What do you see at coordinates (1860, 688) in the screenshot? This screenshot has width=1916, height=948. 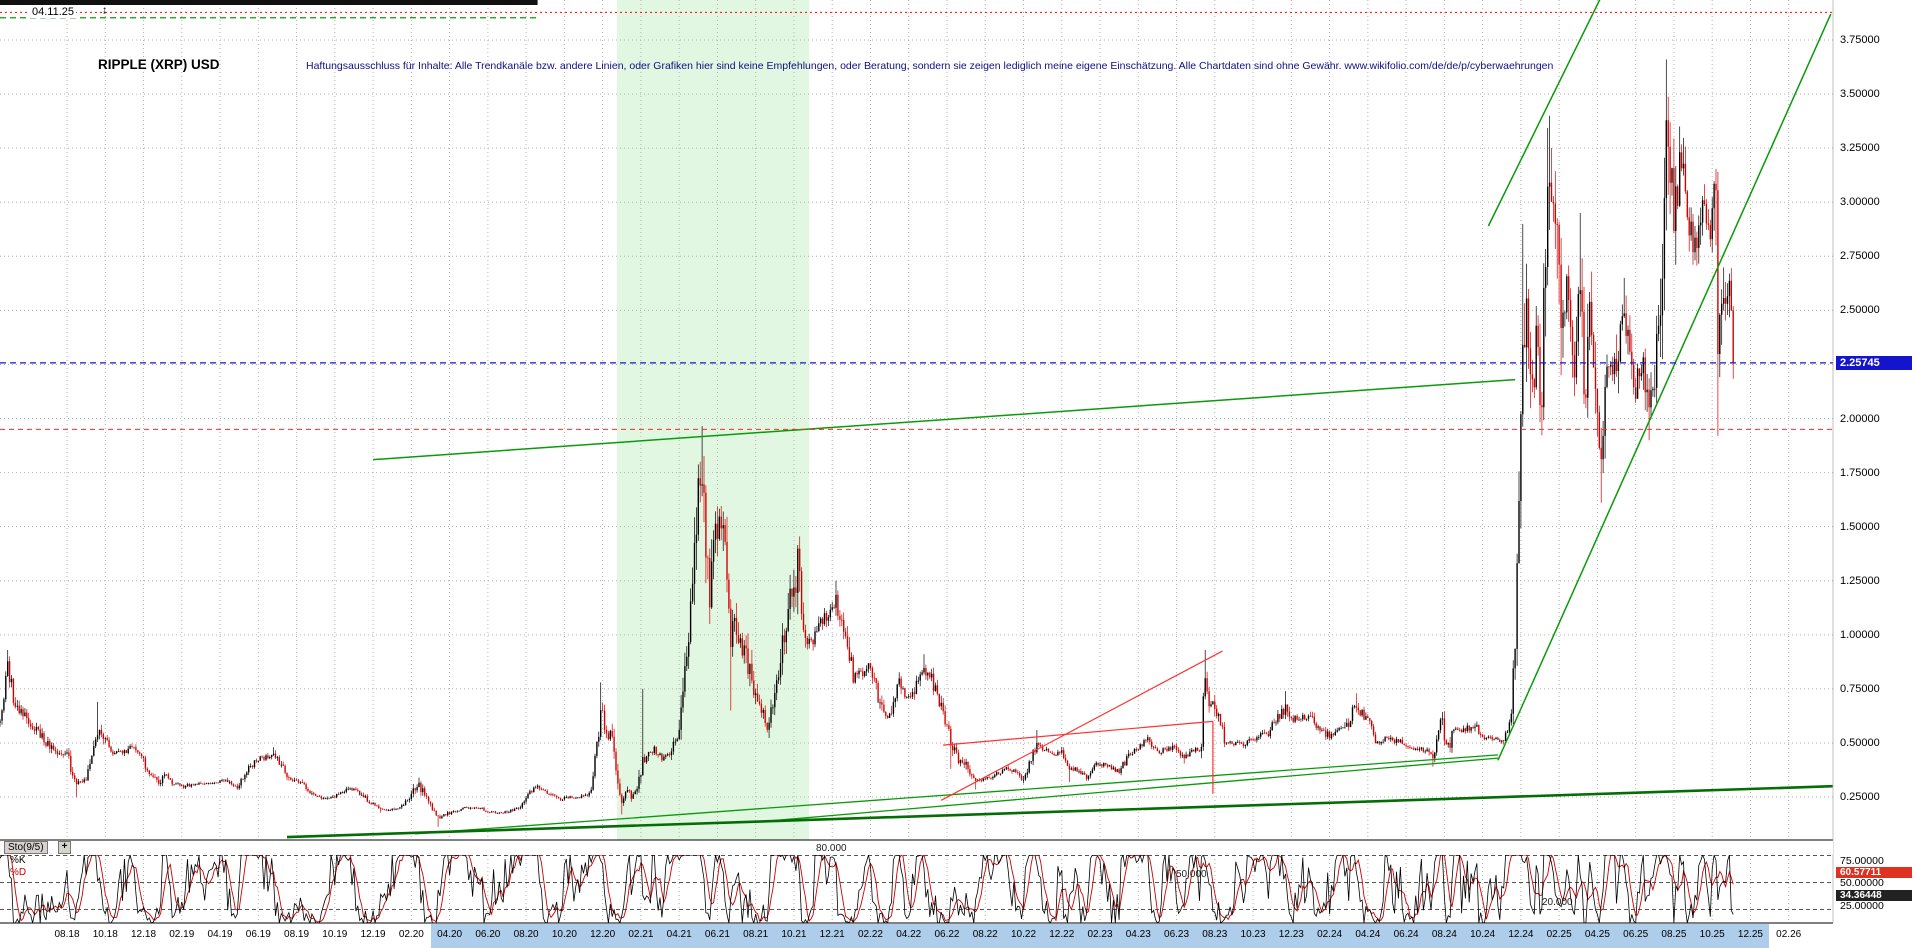 I see `price-axis-label: 0.75000` at bounding box center [1860, 688].